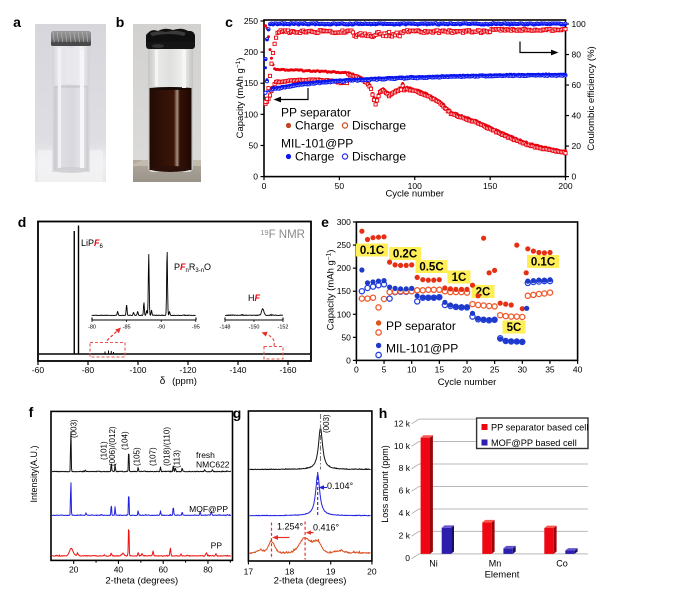  Describe the element at coordinates (431, 268) in the screenshot. I see `svg-text: 0.5C` at that location.